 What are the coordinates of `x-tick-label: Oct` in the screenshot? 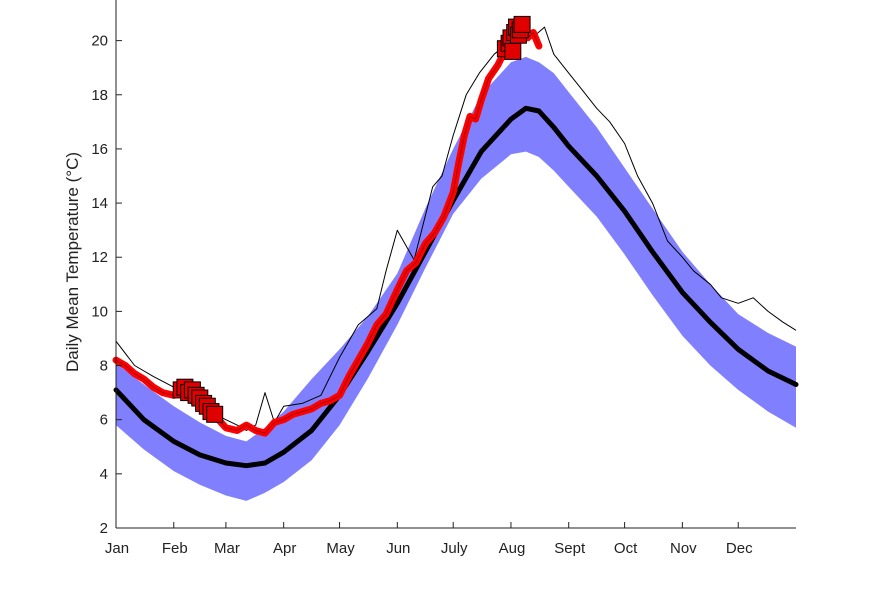 It's located at (626, 548).